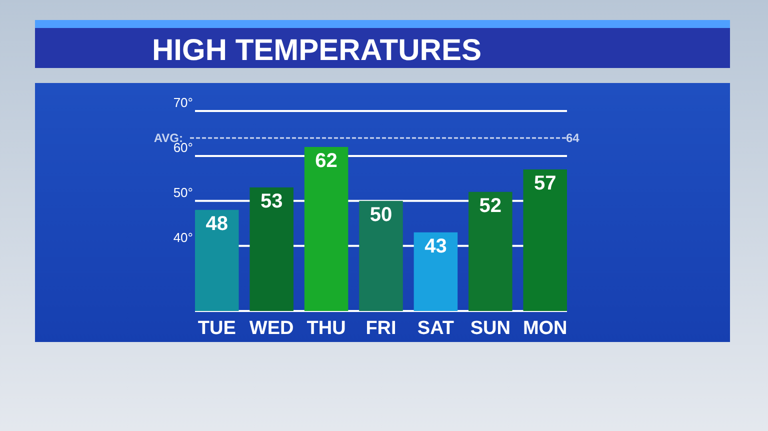 The image size is (768, 431). I want to click on x-tick-label: SAT, so click(435, 328).